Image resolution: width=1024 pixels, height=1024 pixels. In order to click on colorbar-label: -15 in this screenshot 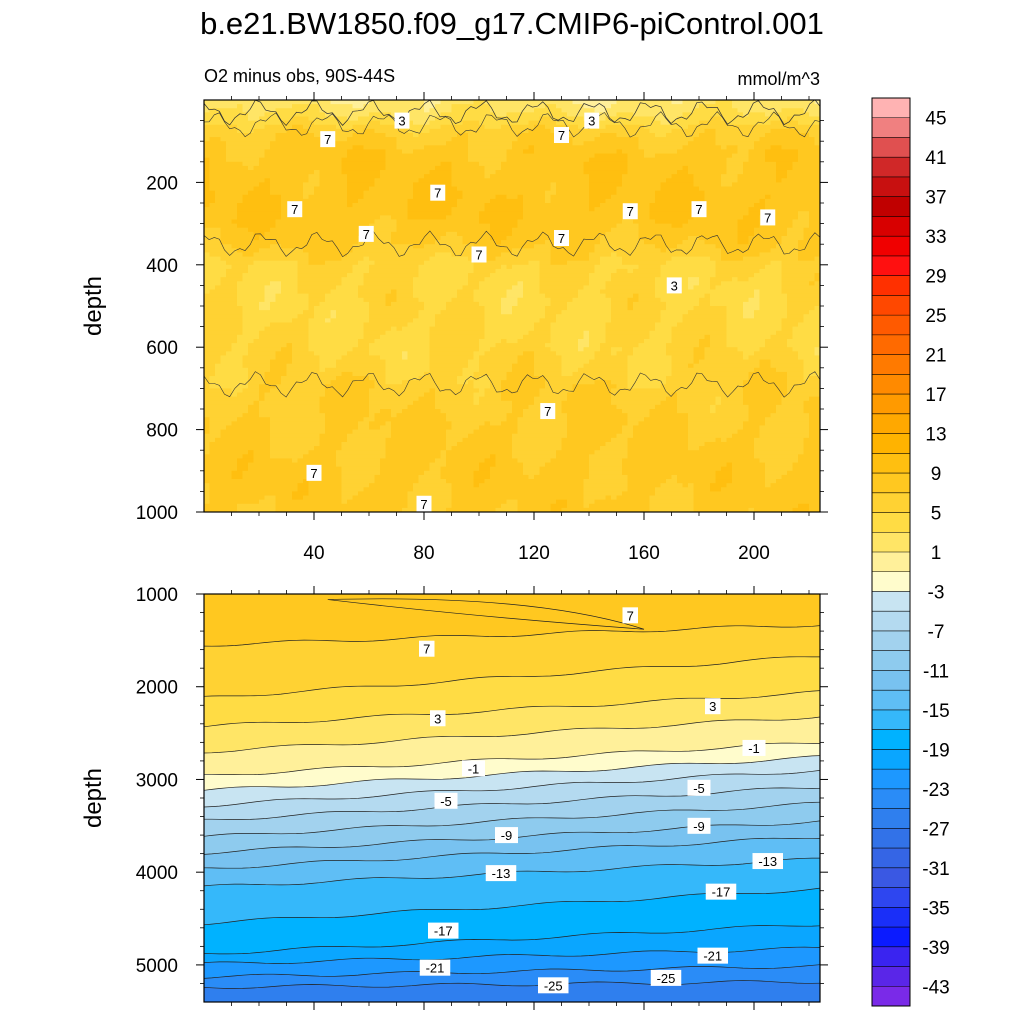, I will do `click(935, 711)`.